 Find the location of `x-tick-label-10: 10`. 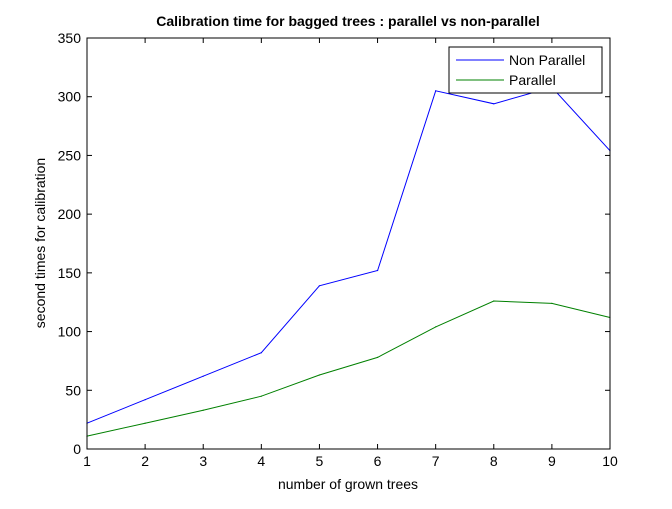

x-tick-label-10: 10 is located at coordinates (610, 461).